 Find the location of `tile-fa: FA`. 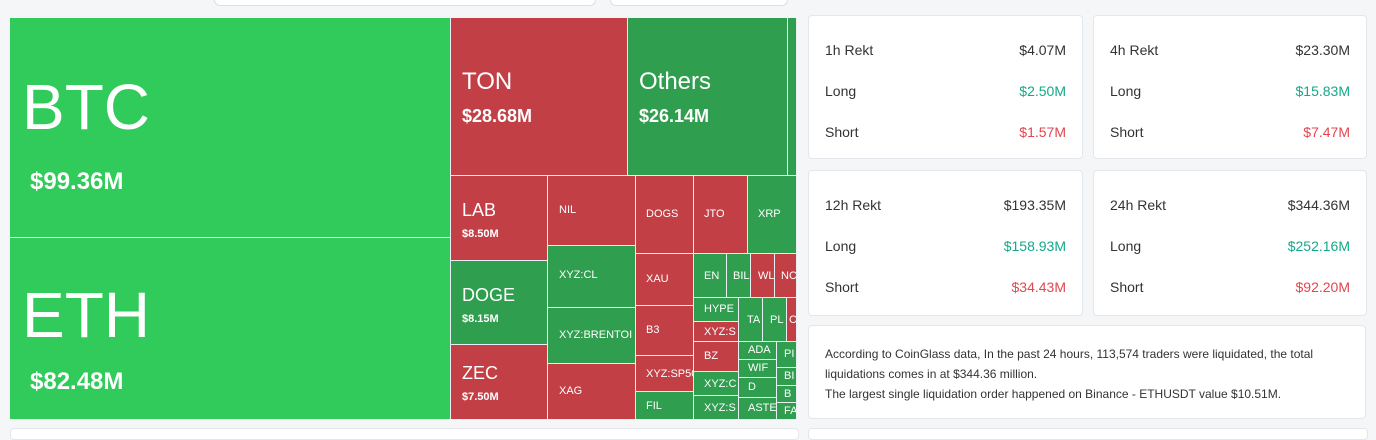

tile-fa: FA is located at coordinates (787, 411).